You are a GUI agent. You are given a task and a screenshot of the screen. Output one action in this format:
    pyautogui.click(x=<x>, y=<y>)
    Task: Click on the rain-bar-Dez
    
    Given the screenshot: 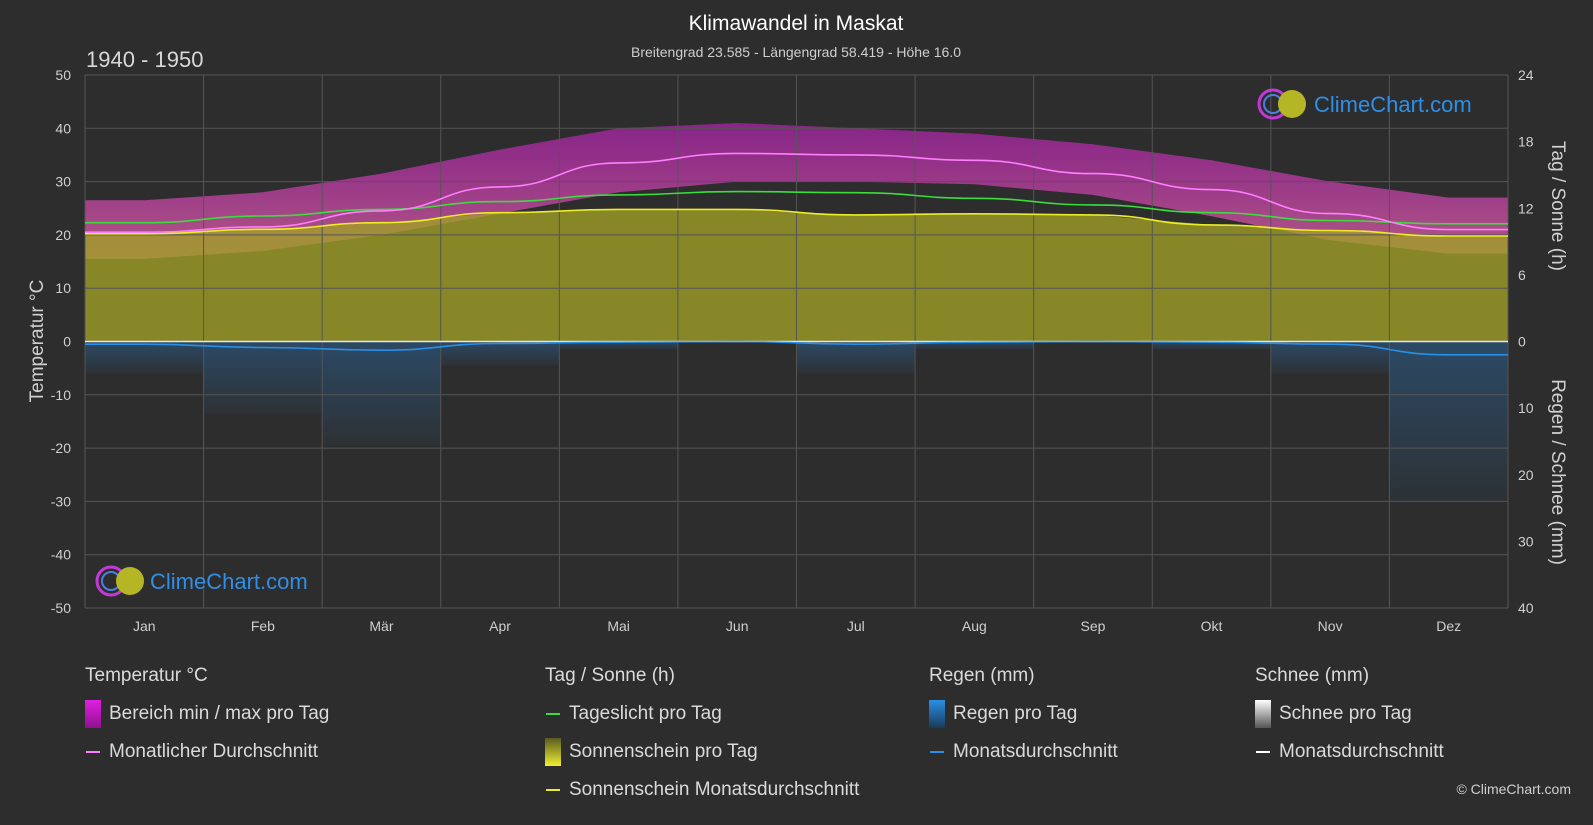 What is the action you would take?
    pyautogui.click(x=1448, y=421)
    